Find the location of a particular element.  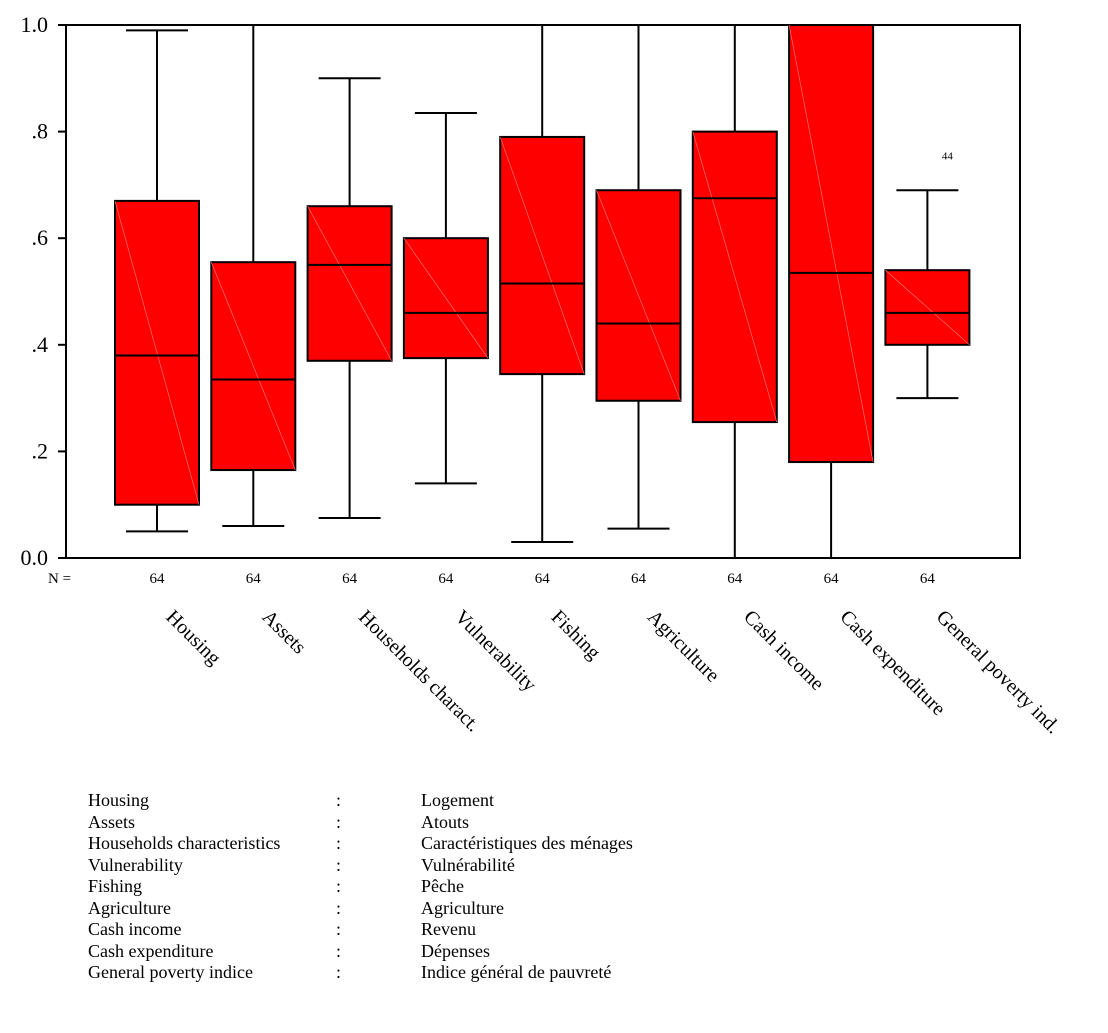

category-label: Fishing is located at coordinates (576, 635).